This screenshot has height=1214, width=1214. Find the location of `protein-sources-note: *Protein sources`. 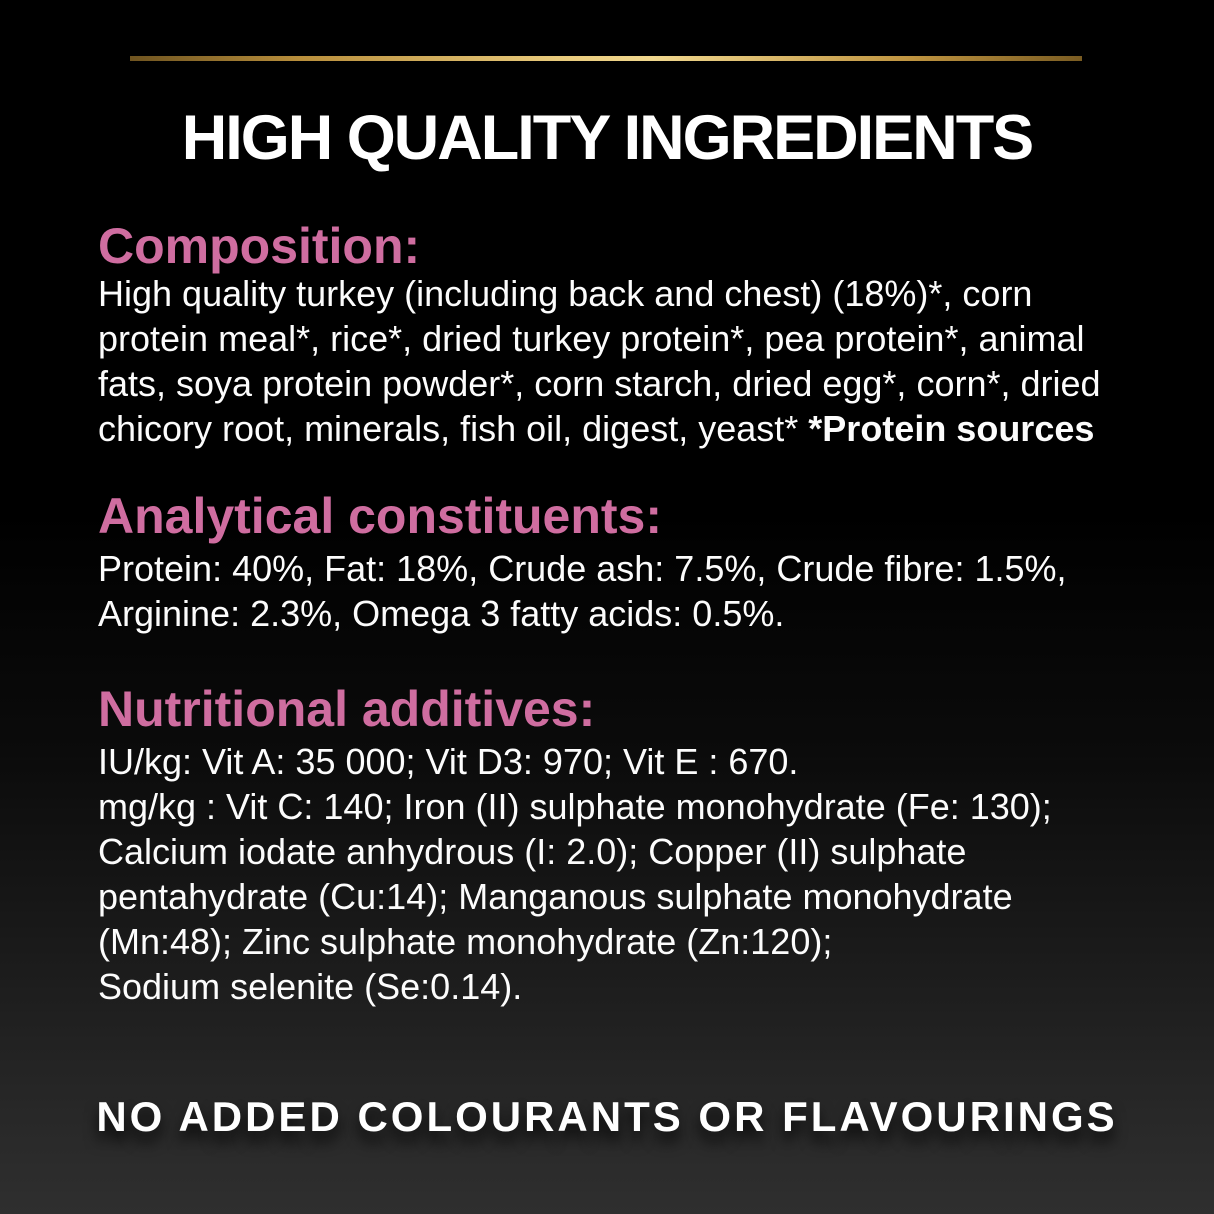

protein-sources-note: *Protein sources is located at coordinates (951, 428).